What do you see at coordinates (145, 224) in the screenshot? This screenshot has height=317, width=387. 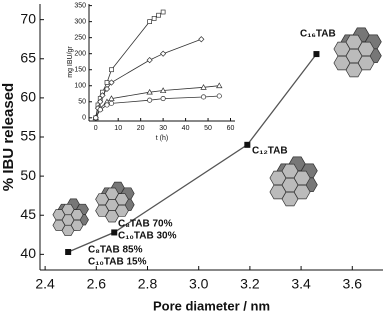 I see `point-label: C₈TAB 70%` at bounding box center [145, 224].